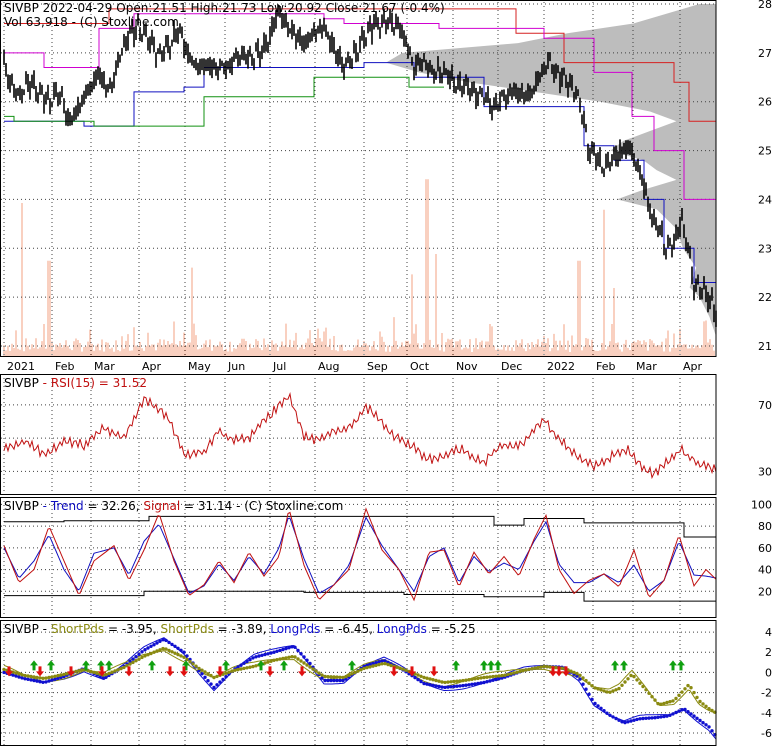  Describe the element at coordinates (765, 405) in the screenshot. I see `rsi-ytick-70: 70` at that location.